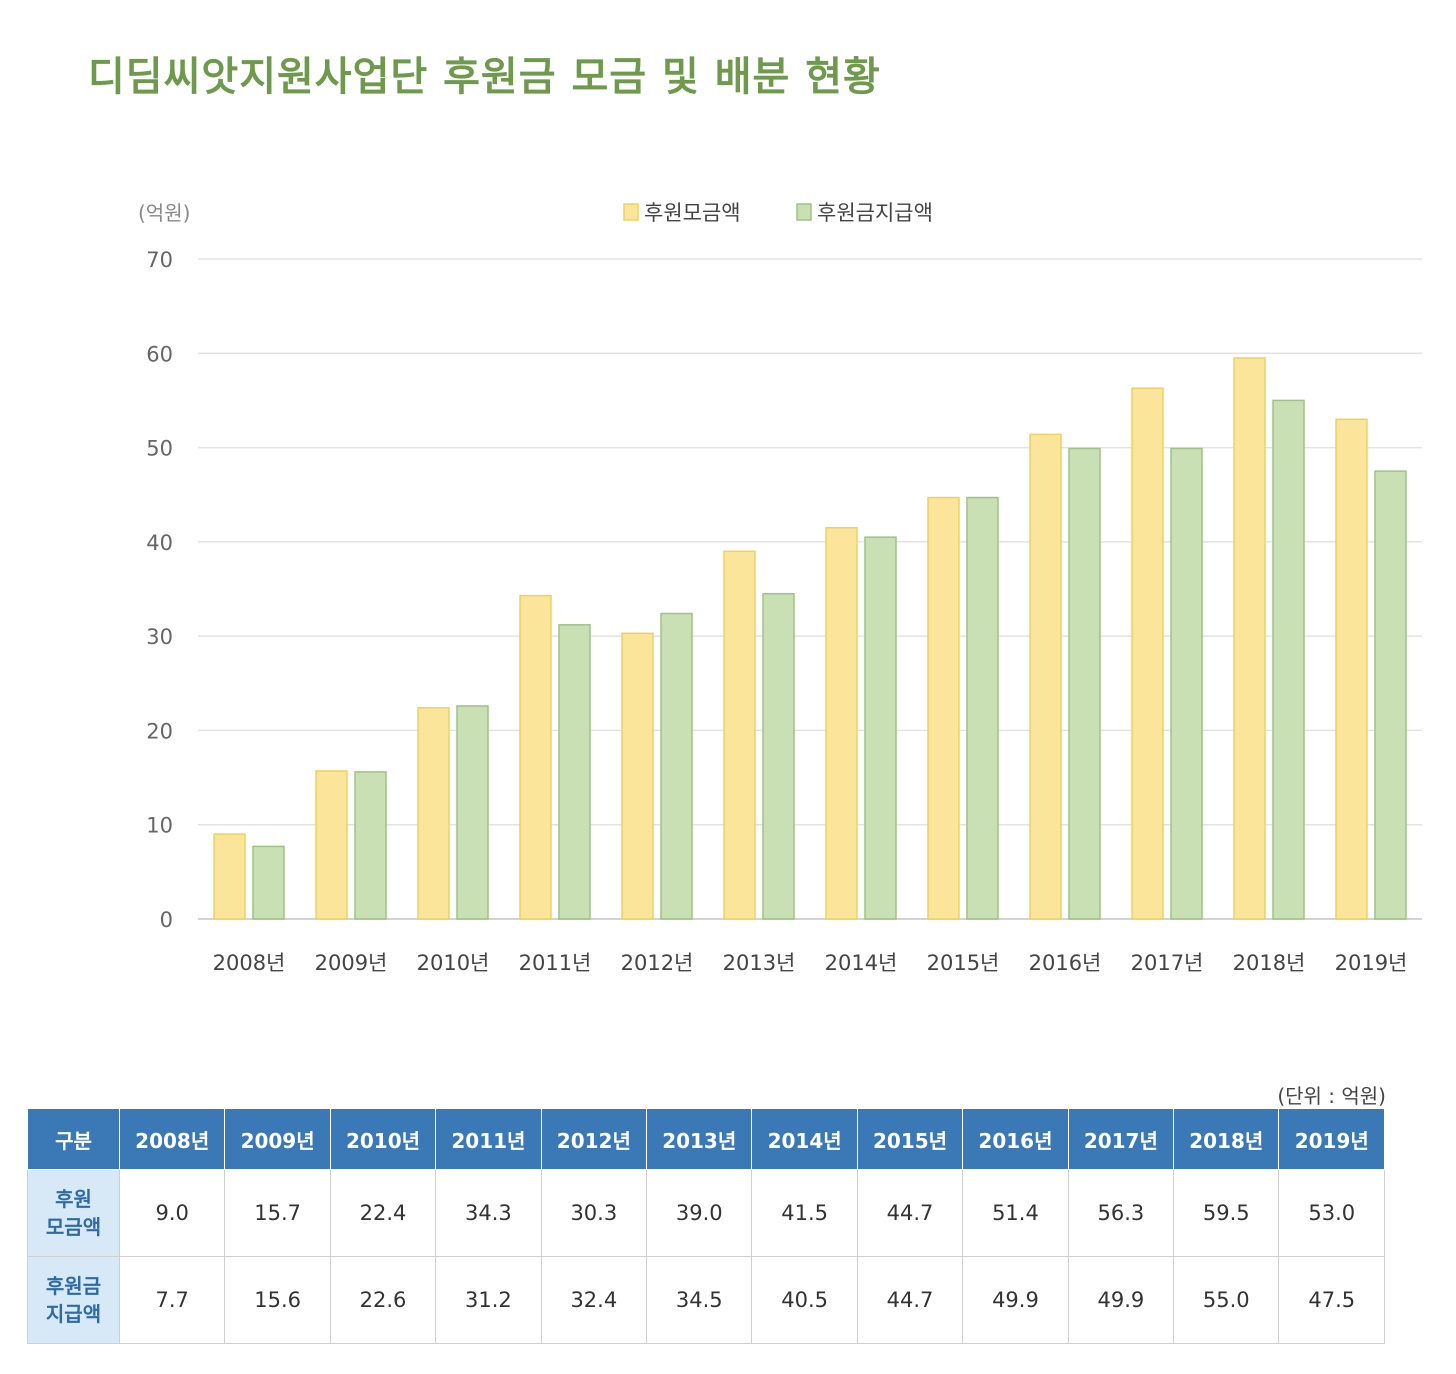 The height and width of the screenshot is (1374, 1456). I want to click on table-cell: 53.0, so click(1331, 1213).